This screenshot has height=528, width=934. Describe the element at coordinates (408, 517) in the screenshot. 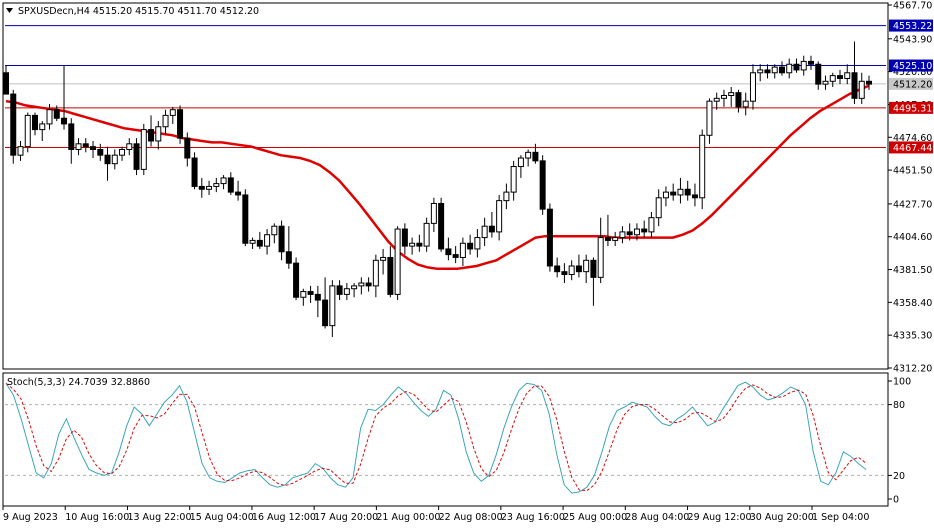

I see `time-label-6: 21 Aug 00:00` at that location.